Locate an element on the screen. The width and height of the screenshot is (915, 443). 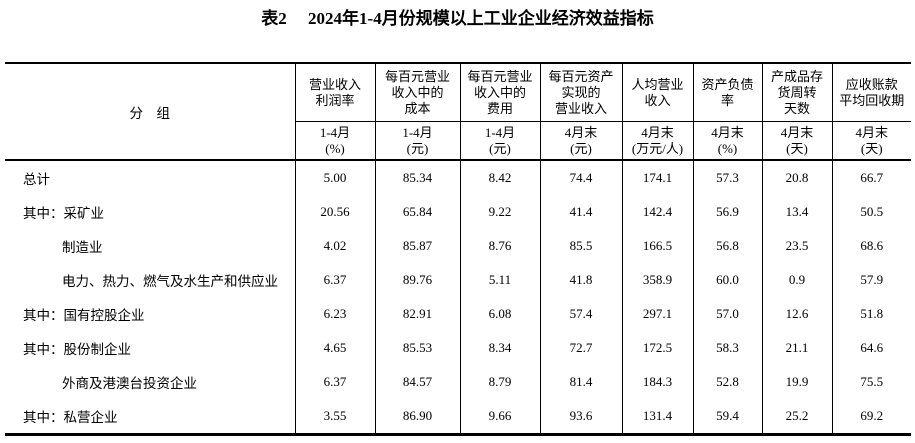
value-cell: 85.53 is located at coordinates (417, 348).